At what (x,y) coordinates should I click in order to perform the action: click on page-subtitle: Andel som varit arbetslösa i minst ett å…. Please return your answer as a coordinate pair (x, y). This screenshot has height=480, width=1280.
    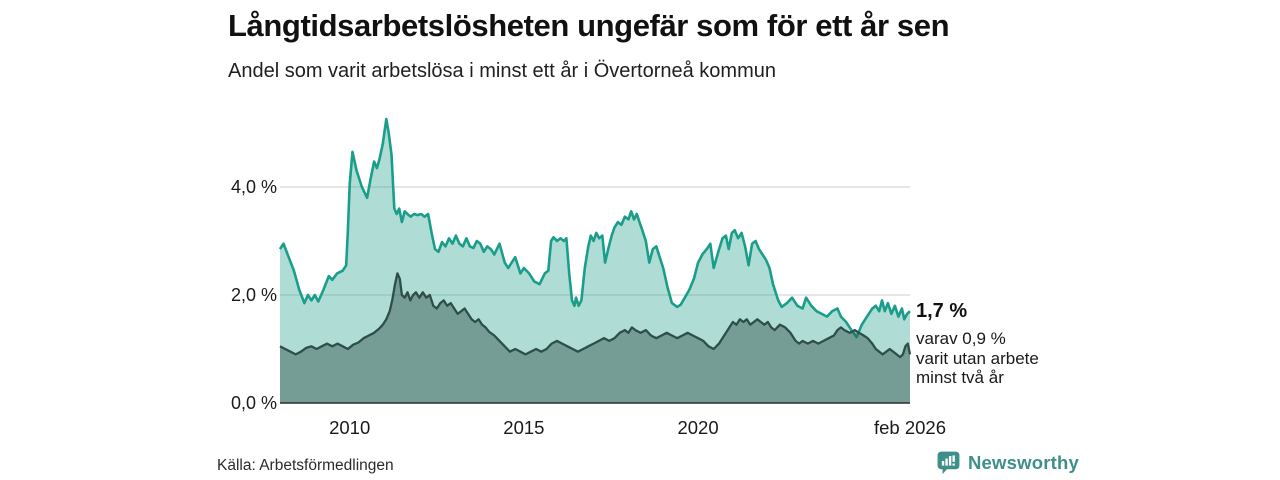
    Looking at the image, I should click on (502, 71).